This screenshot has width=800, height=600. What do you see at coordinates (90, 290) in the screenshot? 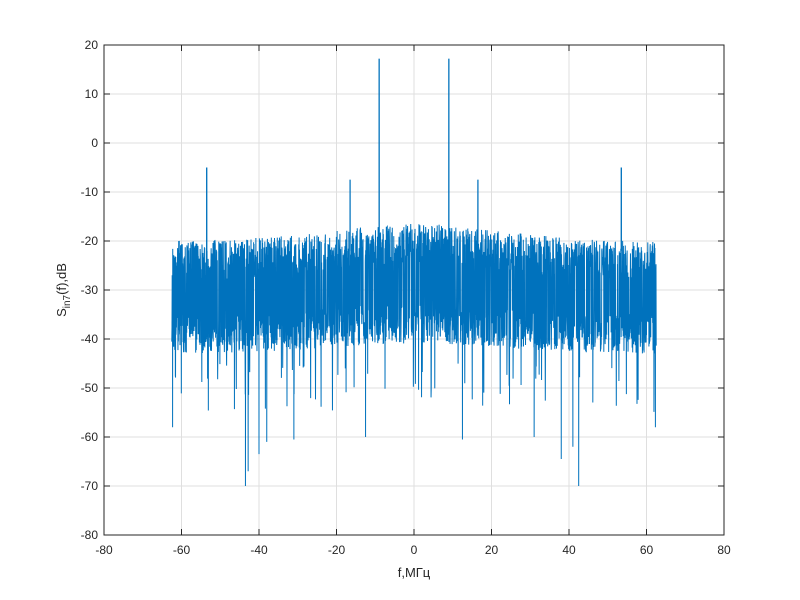
I see `y-tick-label: -30` at bounding box center [90, 290].